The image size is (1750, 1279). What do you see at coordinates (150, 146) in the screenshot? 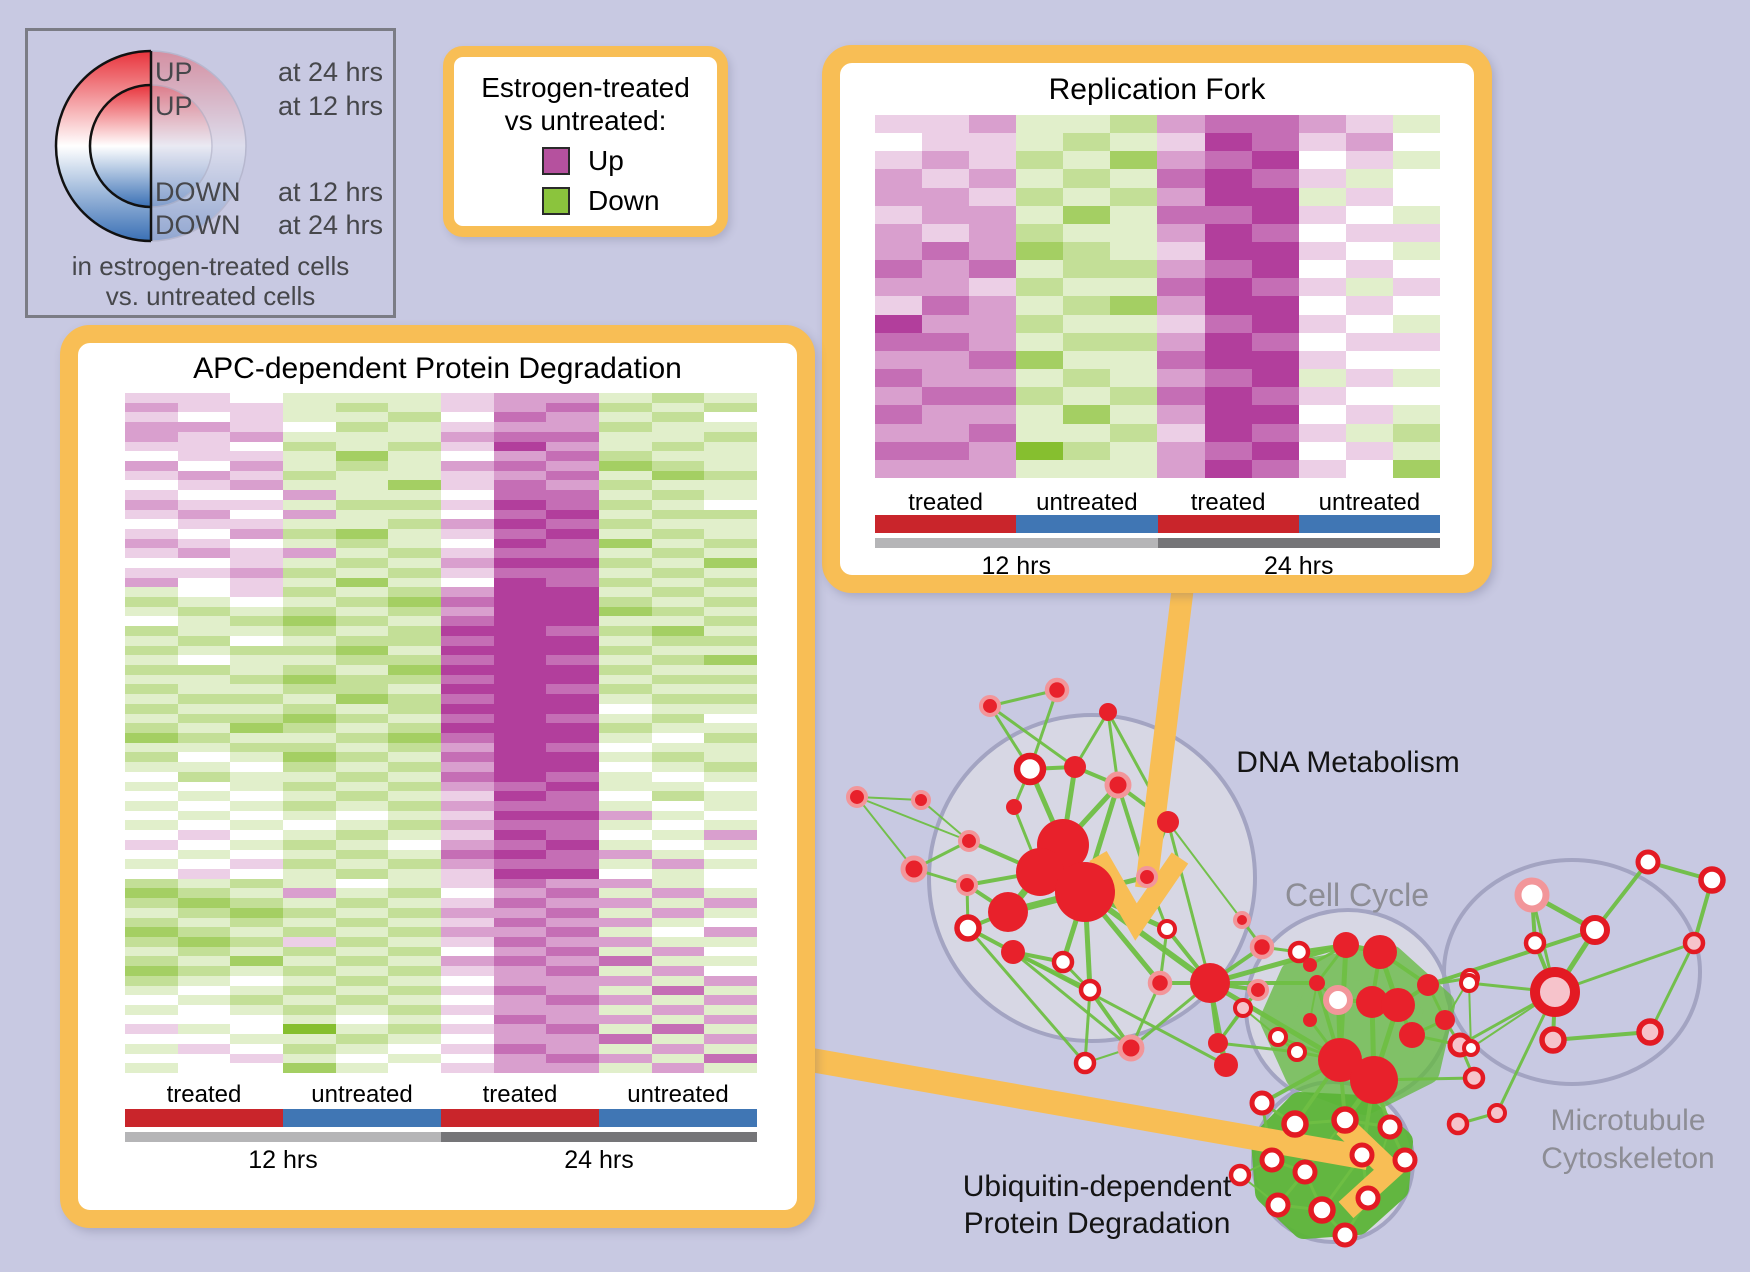
I see `ring-legend-diagram` at bounding box center [150, 146].